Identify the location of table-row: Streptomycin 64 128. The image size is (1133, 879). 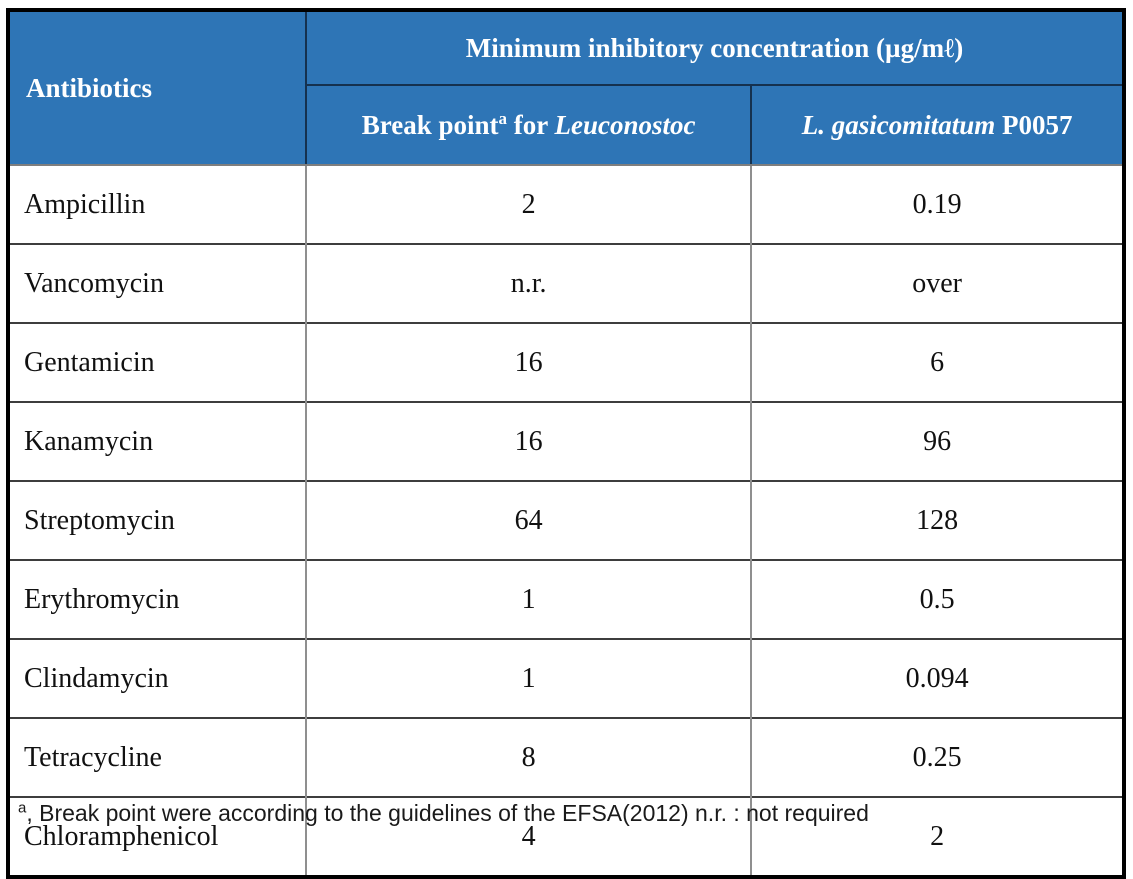
(566, 520).